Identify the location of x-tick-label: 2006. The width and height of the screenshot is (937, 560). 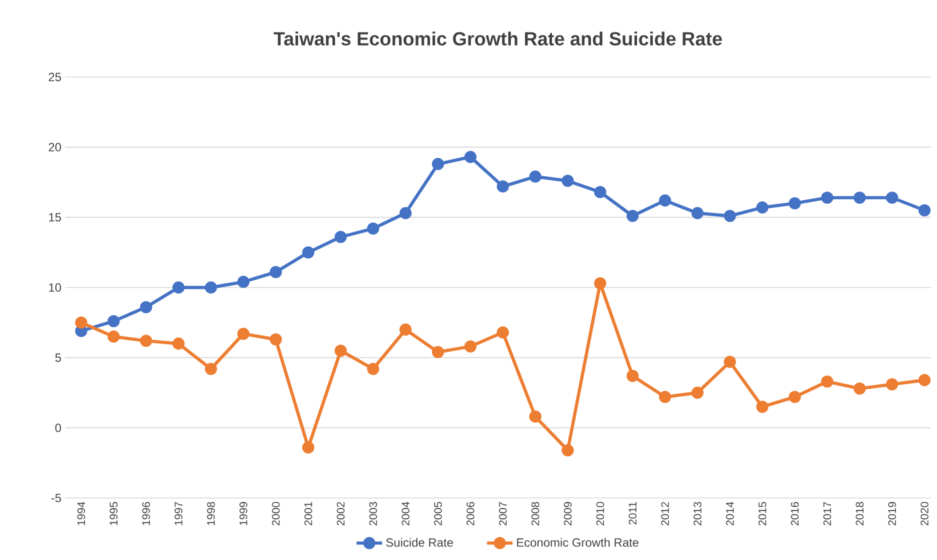
(470, 514).